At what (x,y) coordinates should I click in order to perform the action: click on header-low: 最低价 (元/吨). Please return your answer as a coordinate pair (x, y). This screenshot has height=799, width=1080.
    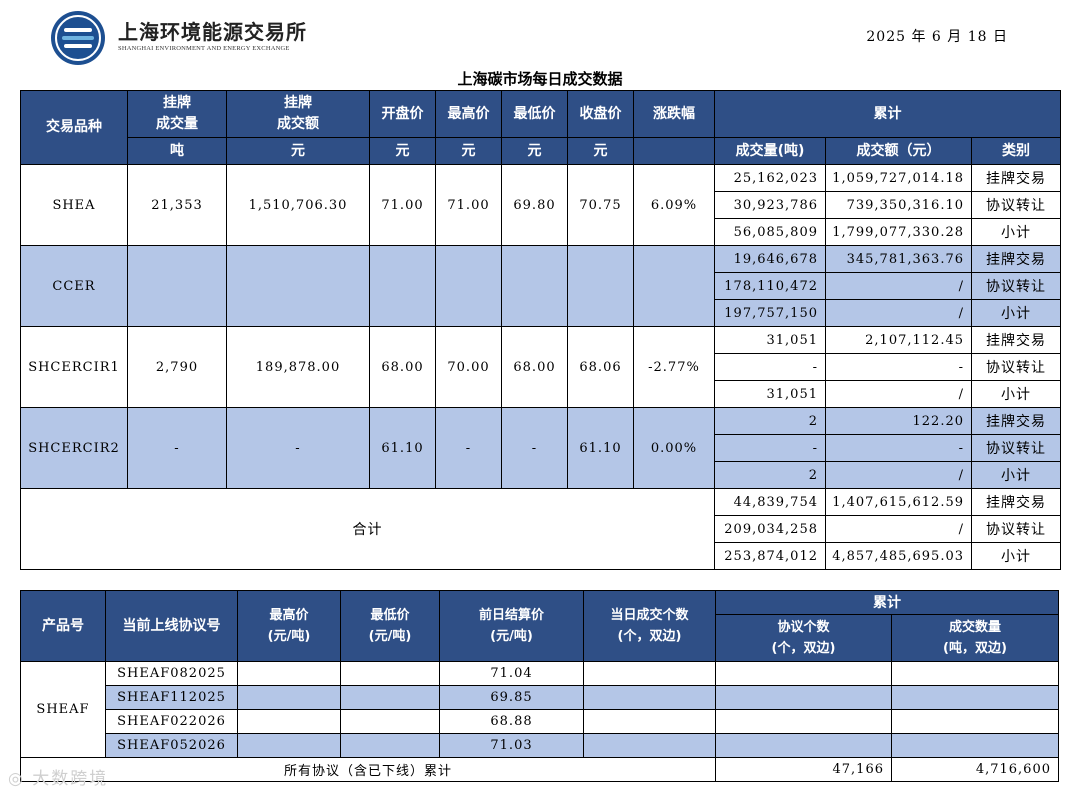
    Looking at the image, I should click on (390, 626).